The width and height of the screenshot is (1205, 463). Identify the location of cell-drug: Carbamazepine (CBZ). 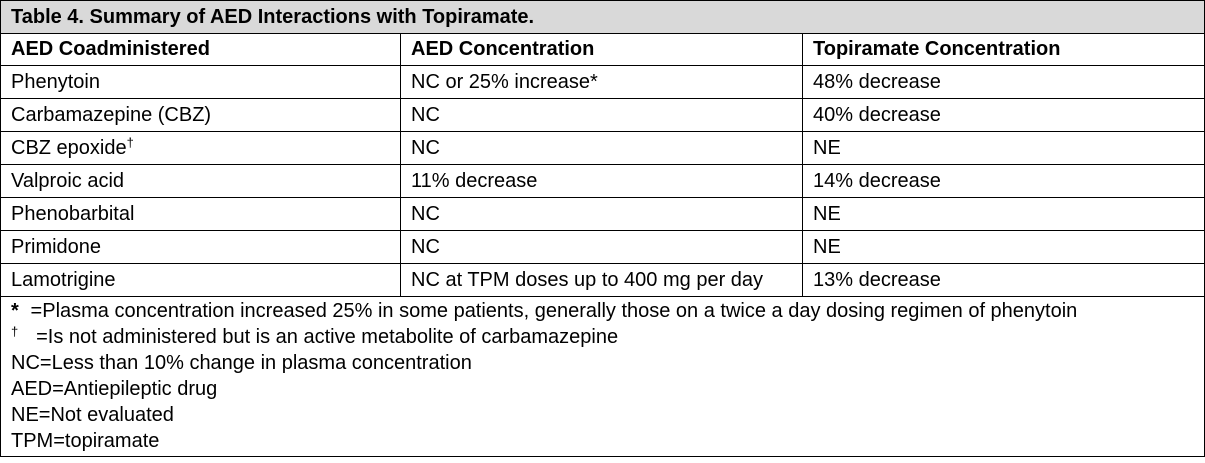
(200, 115).